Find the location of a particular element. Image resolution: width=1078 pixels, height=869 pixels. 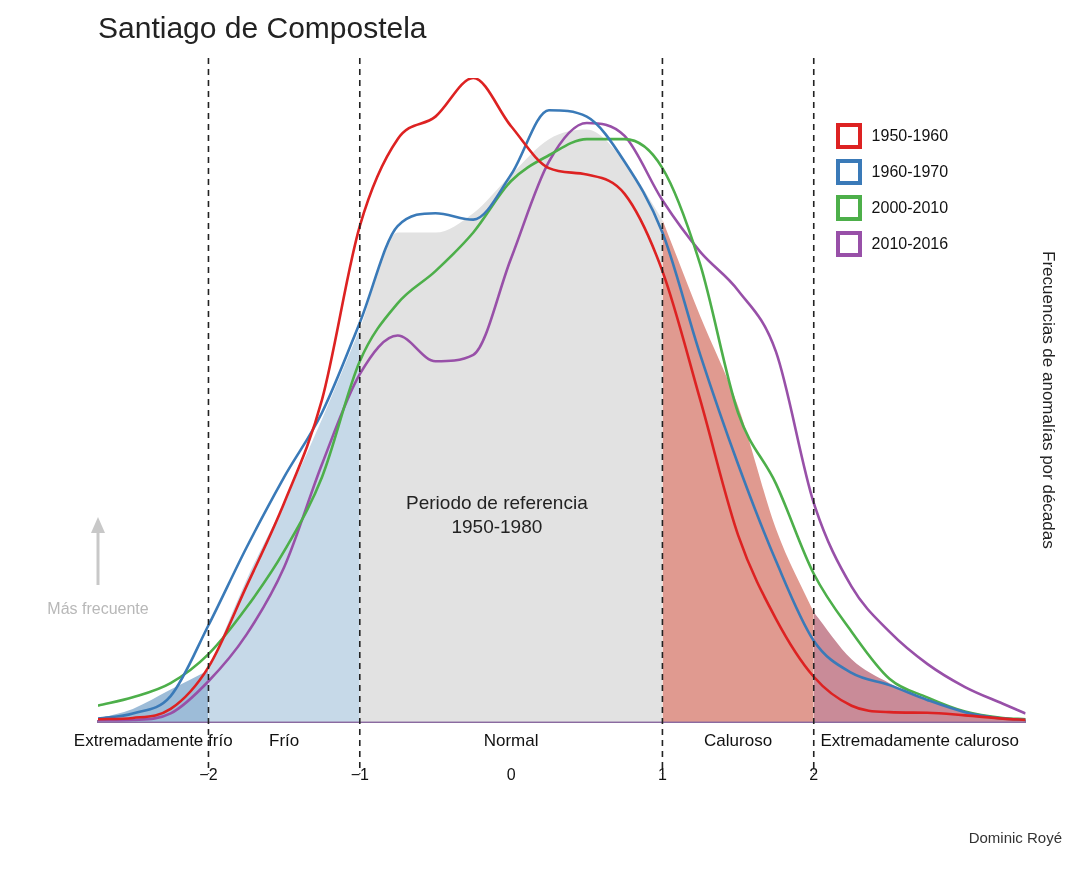

legend-label: 1950-1960 is located at coordinates (910, 136).